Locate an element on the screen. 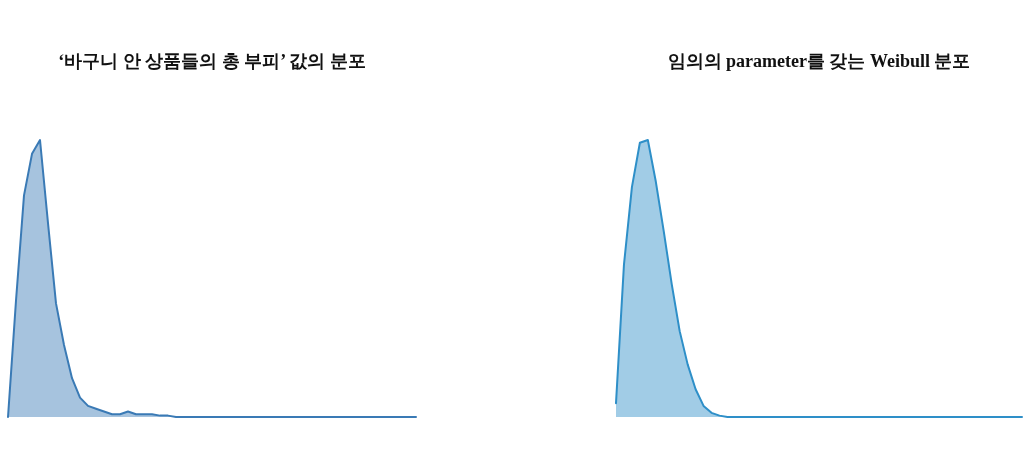 The image size is (1034, 470). chart-title: 임의의 parameter를 갖는 Weibull 분포 is located at coordinates (819, 61).